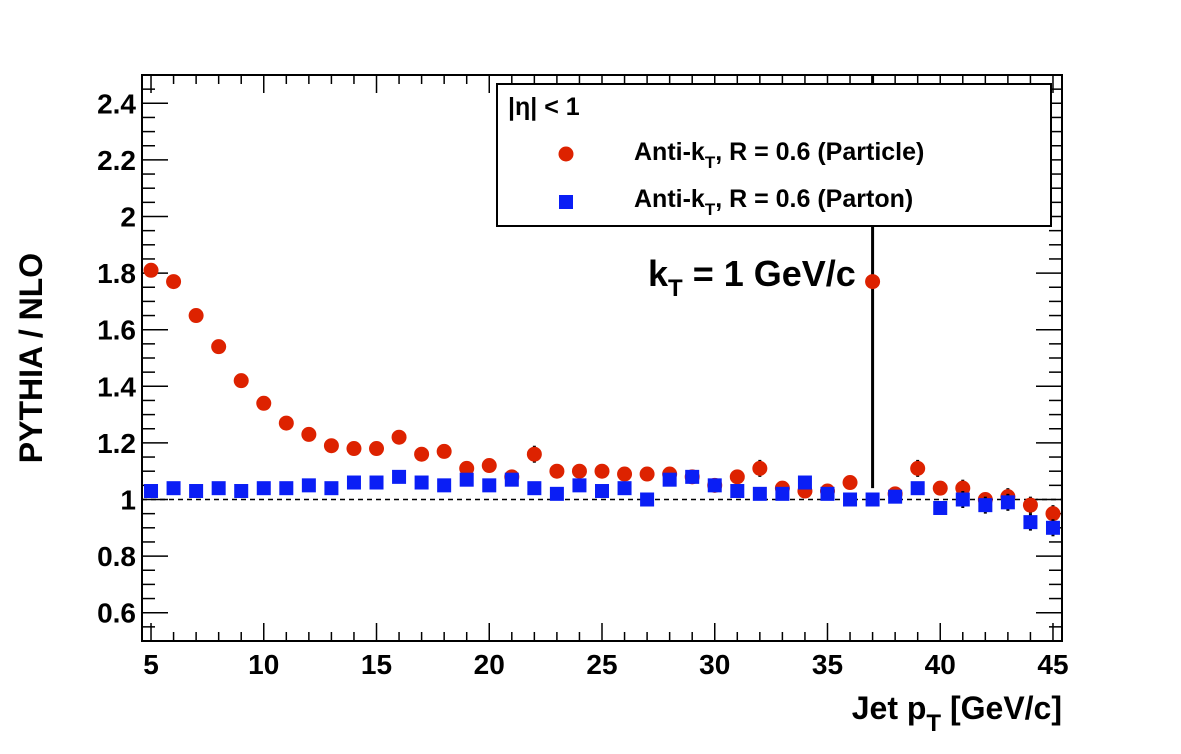  Describe the element at coordinates (116, 386) in the screenshot. I see `y-tick-label: 1.4` at that location.